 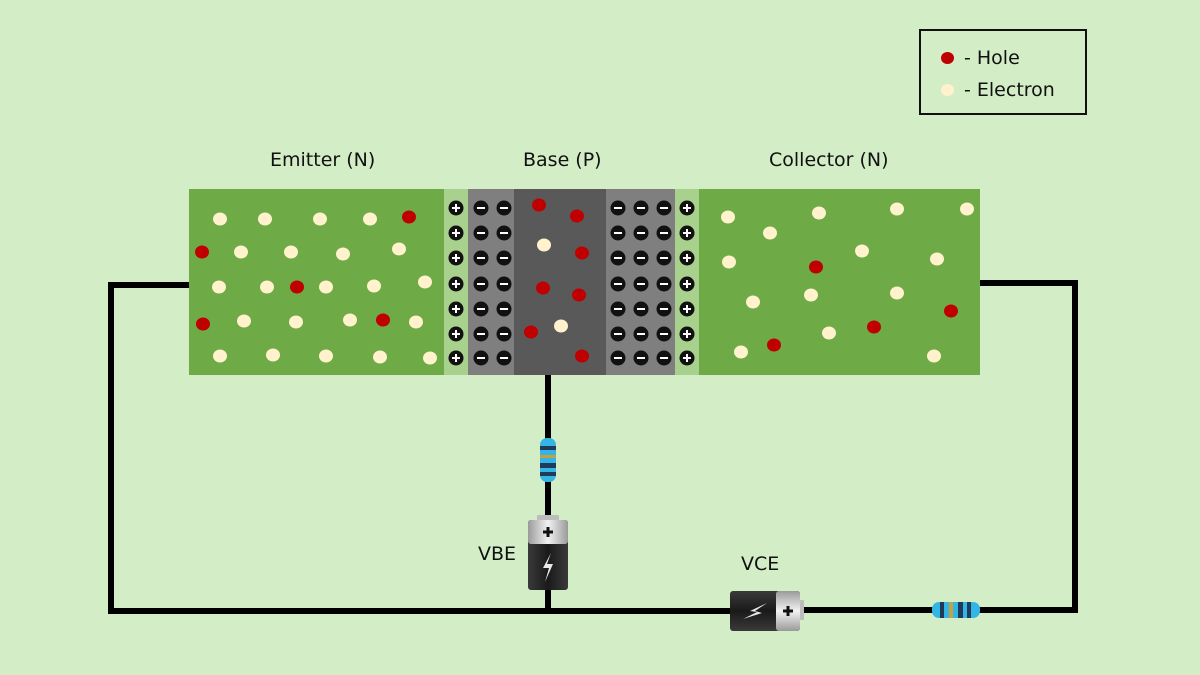 I want to click on legend-hole-label: - Hole, so click(x=992, y=58).